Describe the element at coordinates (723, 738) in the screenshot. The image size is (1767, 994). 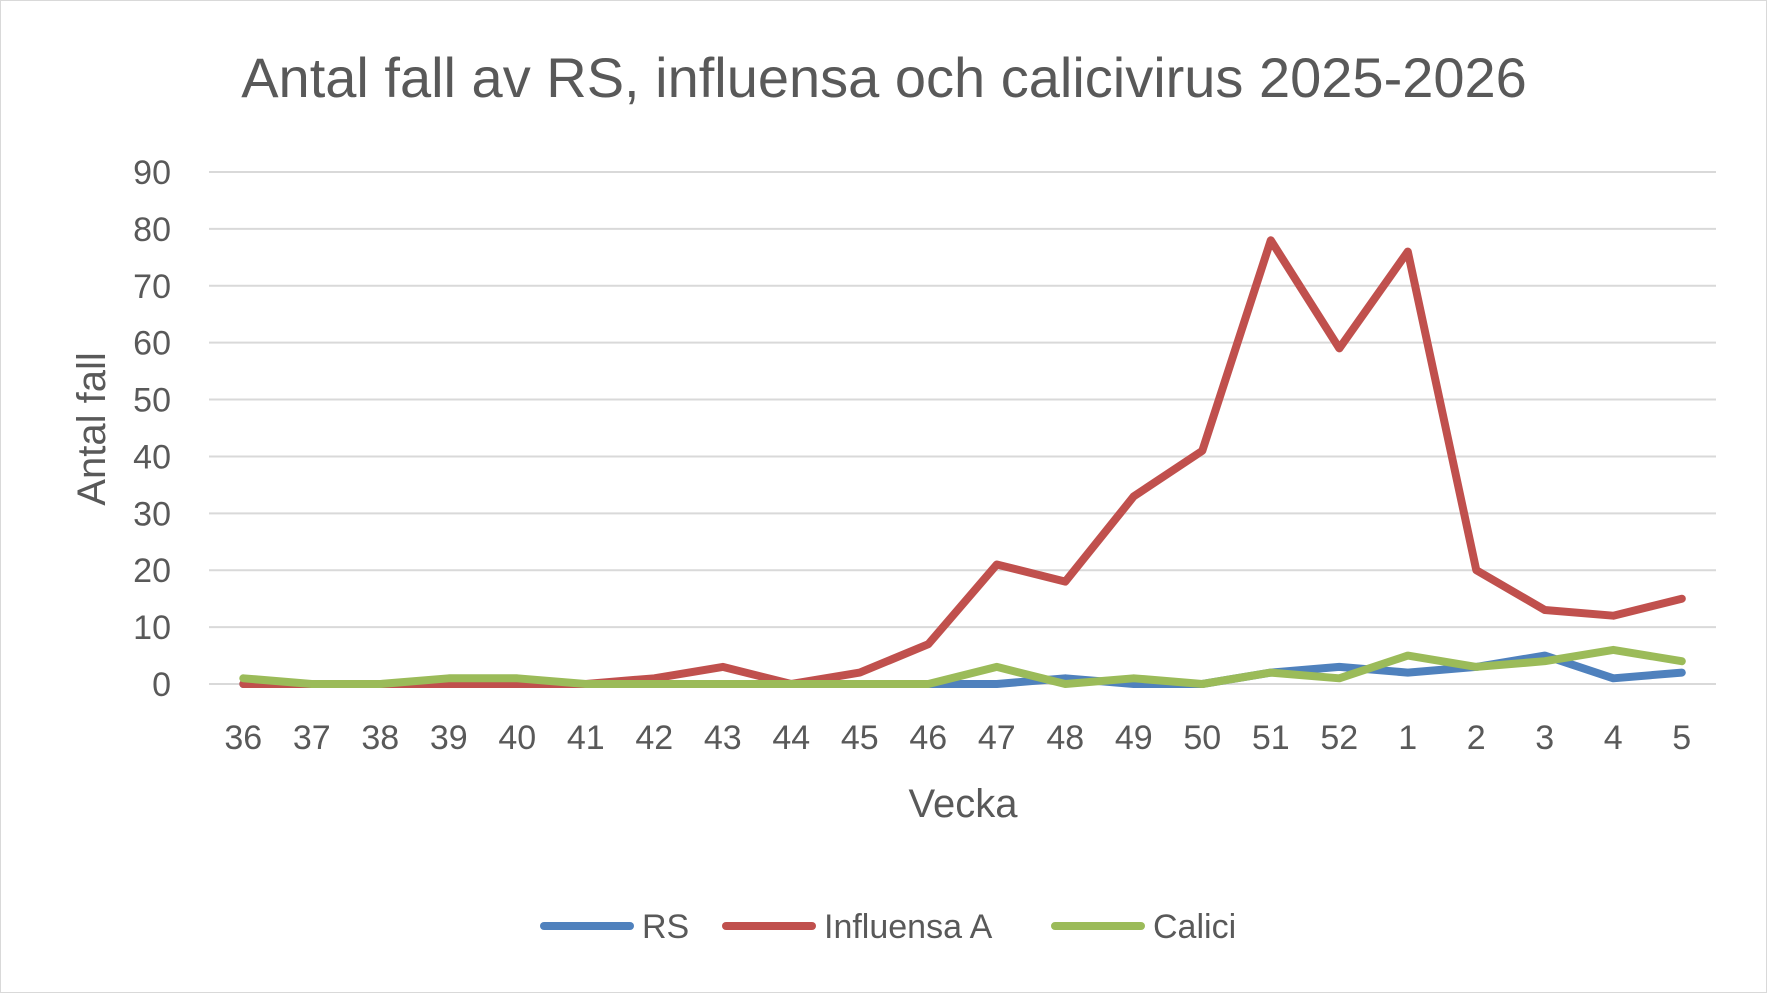
I see `x-tick-43: 43` at that location.